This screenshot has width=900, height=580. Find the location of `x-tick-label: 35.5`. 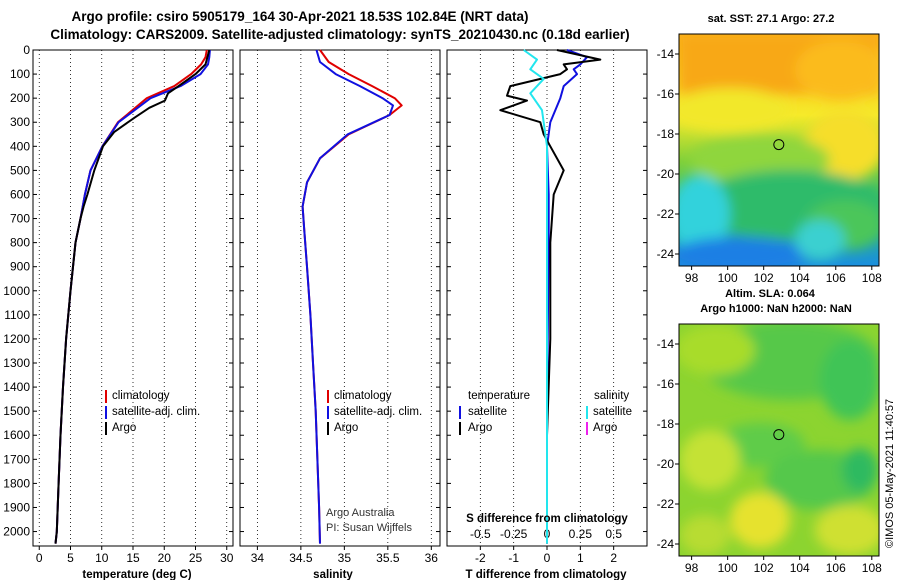

x-tick-label: 35.5 is located at coordinates (388, 558).